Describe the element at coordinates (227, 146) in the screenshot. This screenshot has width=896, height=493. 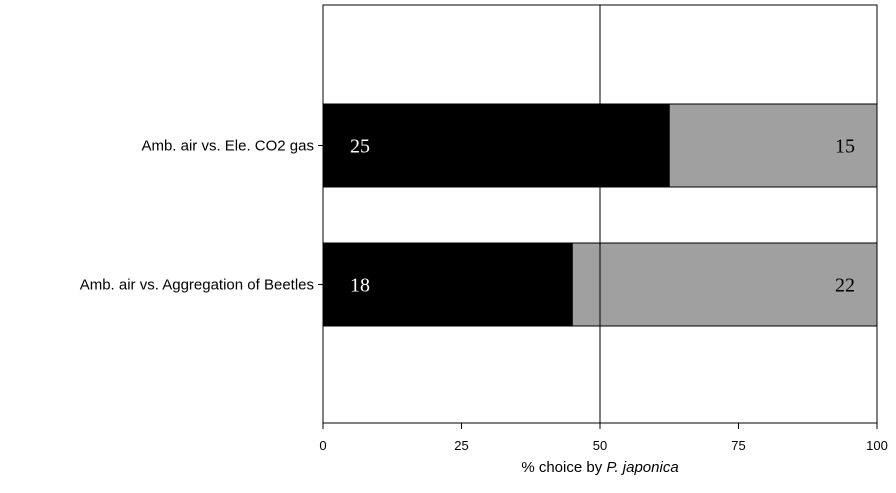
I see `category-label: Amb. air vs. Ele. CO2 gas` at that location.